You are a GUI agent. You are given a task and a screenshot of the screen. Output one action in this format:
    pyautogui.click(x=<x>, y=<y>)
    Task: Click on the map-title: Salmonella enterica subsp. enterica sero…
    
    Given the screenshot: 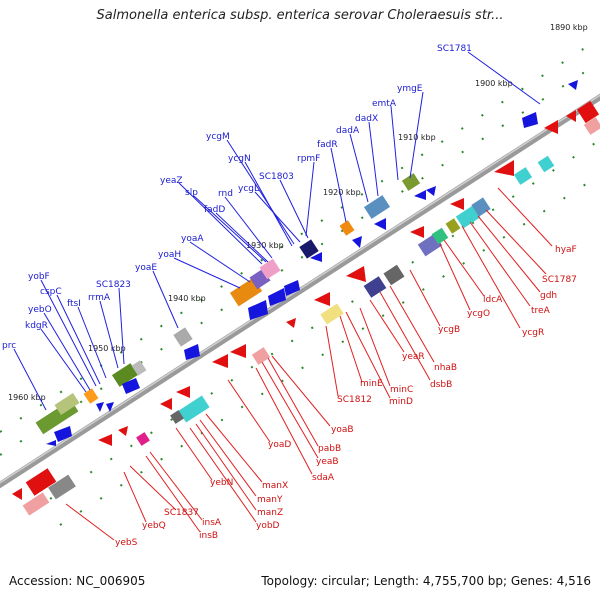 What is the action you would take?
    pyautogui.click(x=300, y=15)
    